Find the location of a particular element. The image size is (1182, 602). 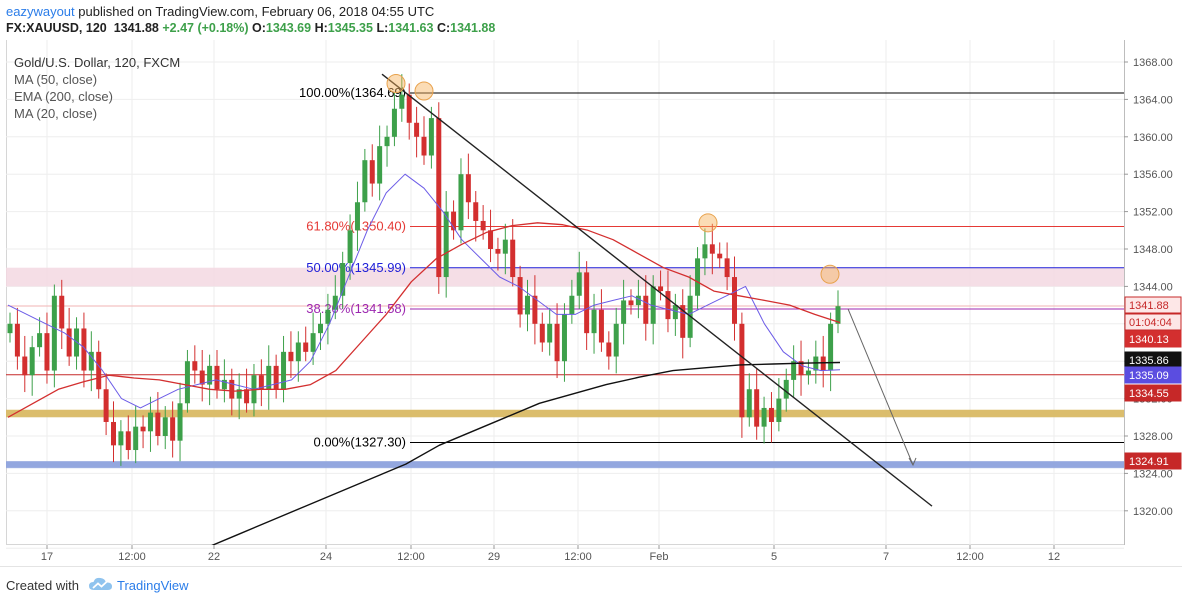

created-with-text: Created with is located at coordinates (42, 585).